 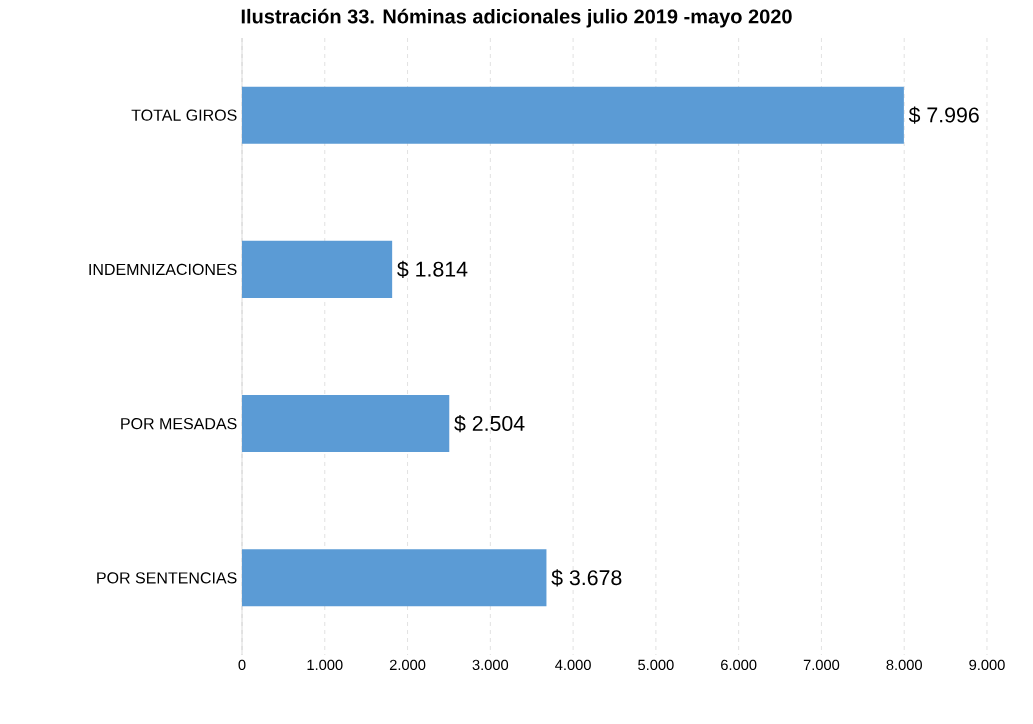 I want to click on data-label: $ 1.814, so click(x=432, y=269).